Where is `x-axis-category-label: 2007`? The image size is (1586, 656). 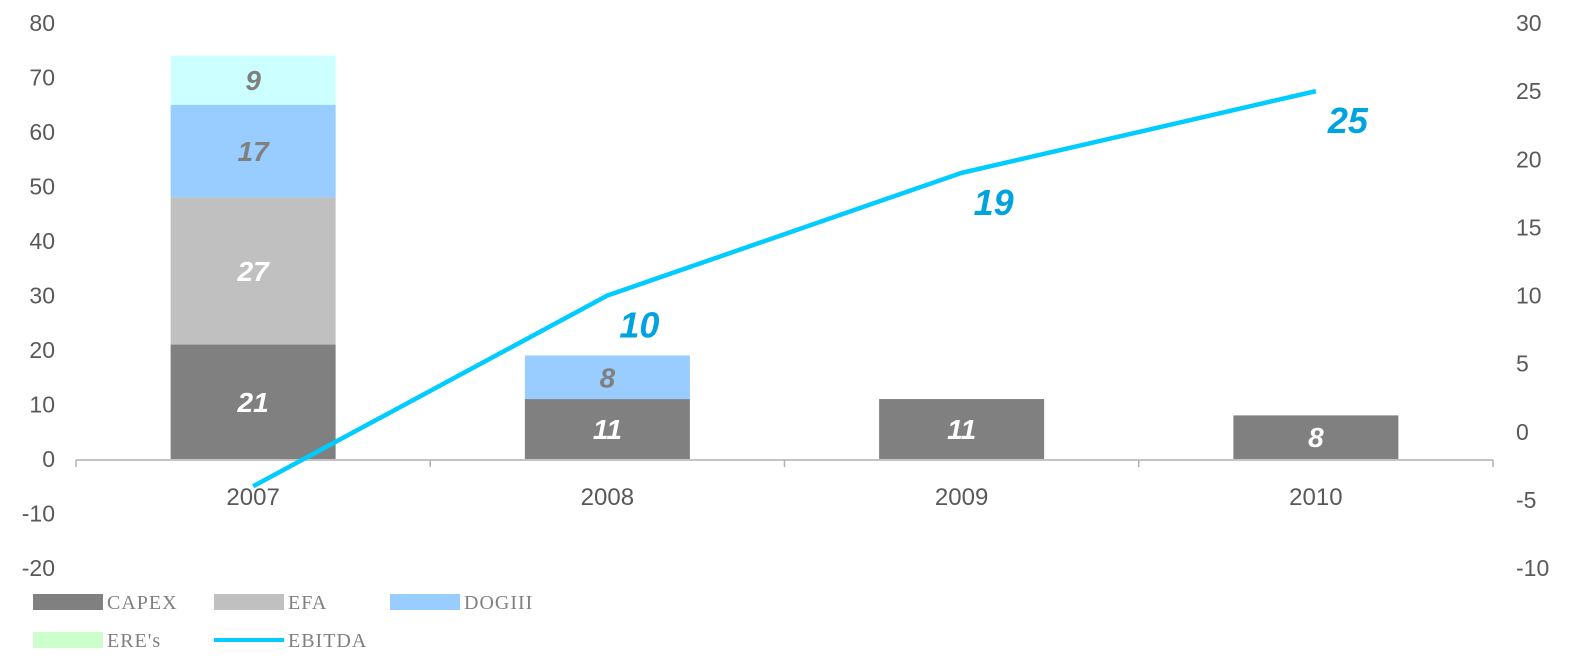
x-axis-category-label: 2007 is located at coordinates (252, 497).